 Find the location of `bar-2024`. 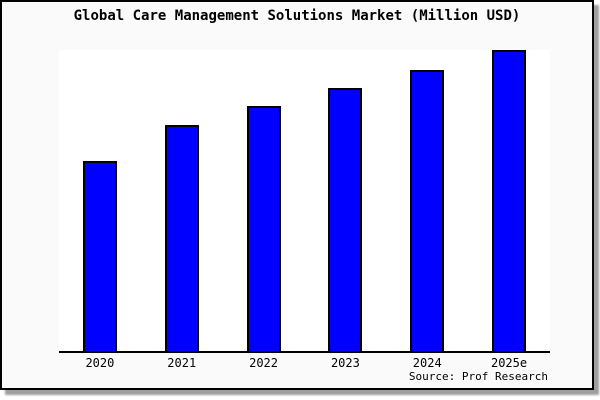

bar-2024 is located at coordinates (427, 210).